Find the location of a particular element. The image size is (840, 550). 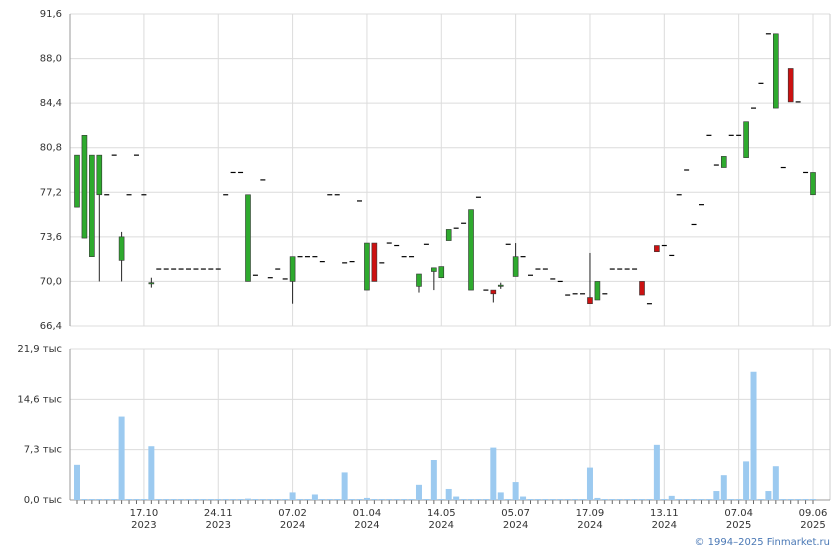

x-tick-label: 17.09 is located at coordinates (590, 513).